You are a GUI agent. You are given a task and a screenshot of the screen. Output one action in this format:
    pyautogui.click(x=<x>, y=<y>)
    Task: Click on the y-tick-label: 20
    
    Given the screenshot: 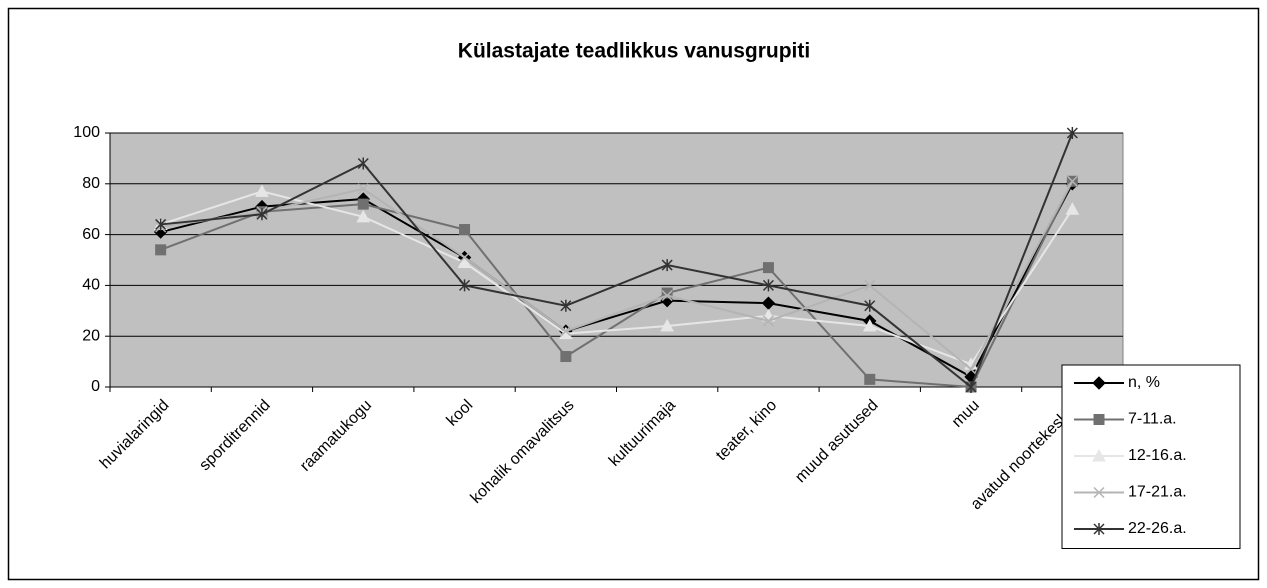 What is the action you would take?
    pyautogui.click(x=91, y=335)
    